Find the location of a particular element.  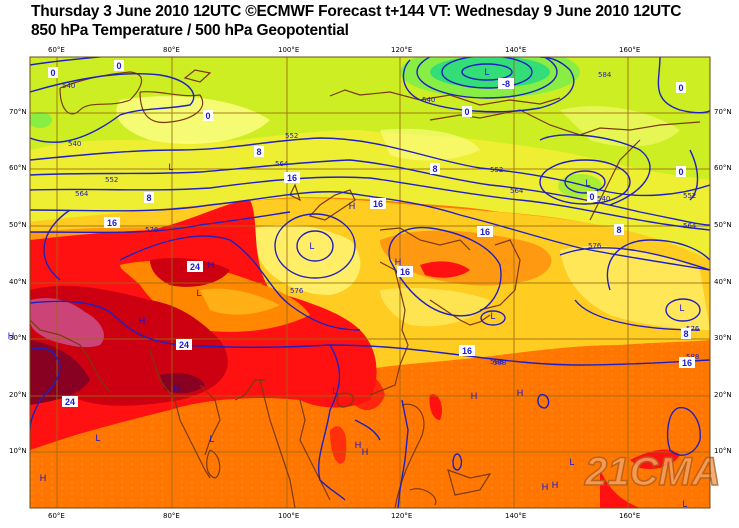

latitude-label: 30°N is located at coordinates (723, 338).